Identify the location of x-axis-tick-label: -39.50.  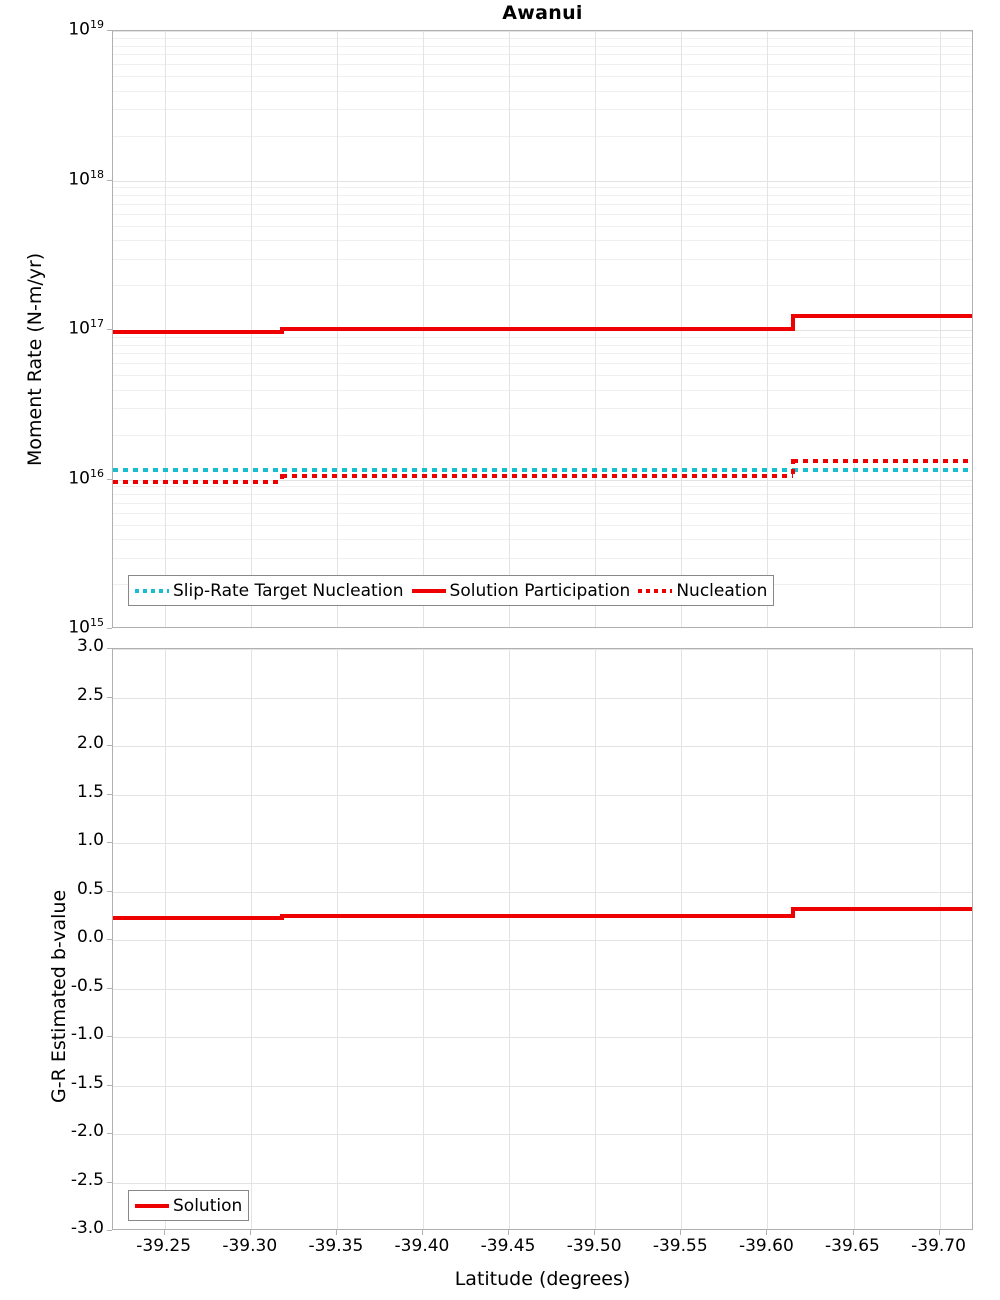
(594, 1246).